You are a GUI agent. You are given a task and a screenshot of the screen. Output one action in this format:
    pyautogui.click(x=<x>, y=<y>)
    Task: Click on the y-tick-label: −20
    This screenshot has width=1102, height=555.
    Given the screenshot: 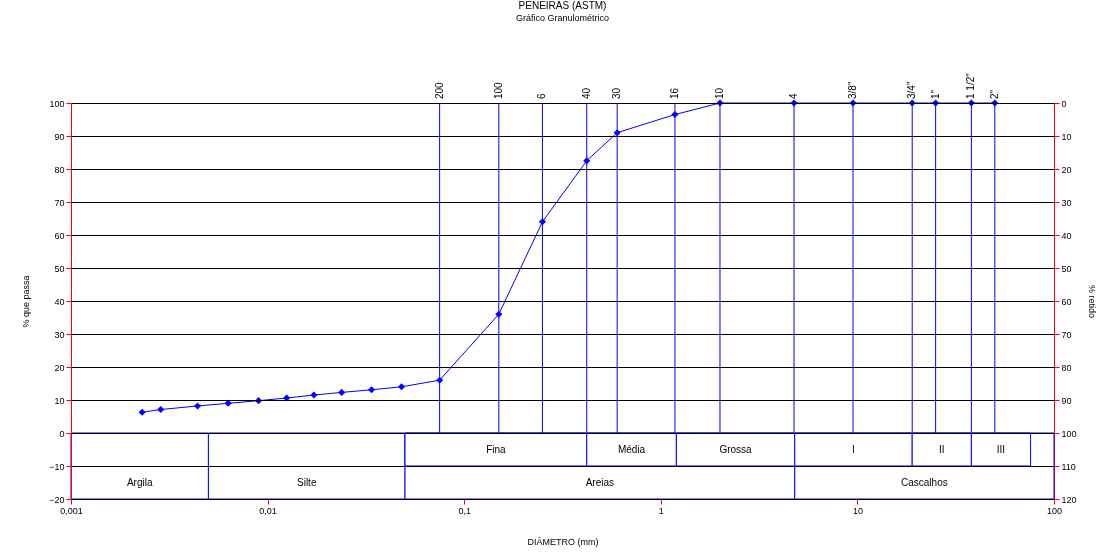 What is the action you would take?
    pyautogui.click(x=57, y=499)
    